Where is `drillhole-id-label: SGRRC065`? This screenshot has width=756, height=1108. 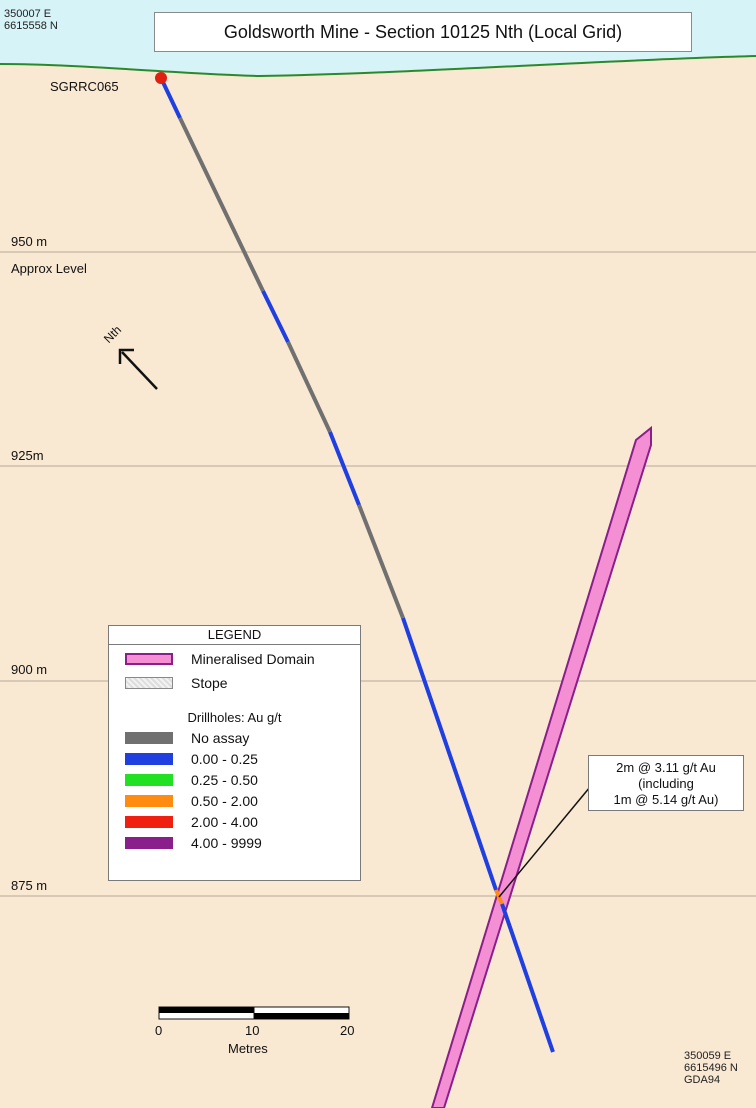 drillhole-id-label: SGRRC065 is located at coordinates (84, 86).